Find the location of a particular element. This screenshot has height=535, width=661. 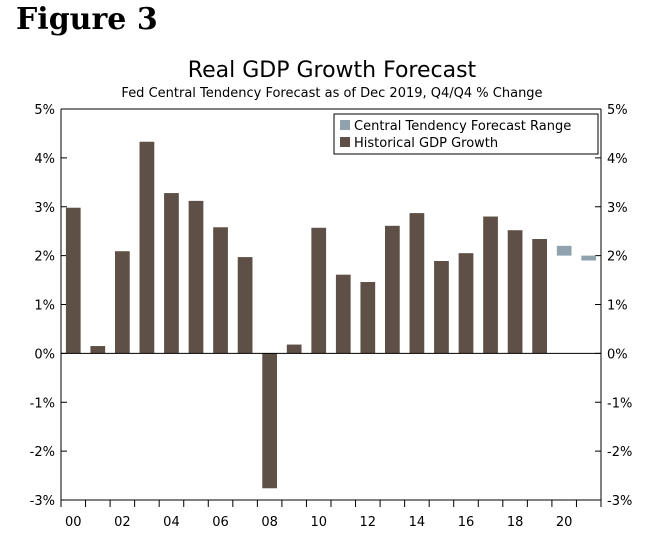

bar-2010 is located at coordinates (319, 290).